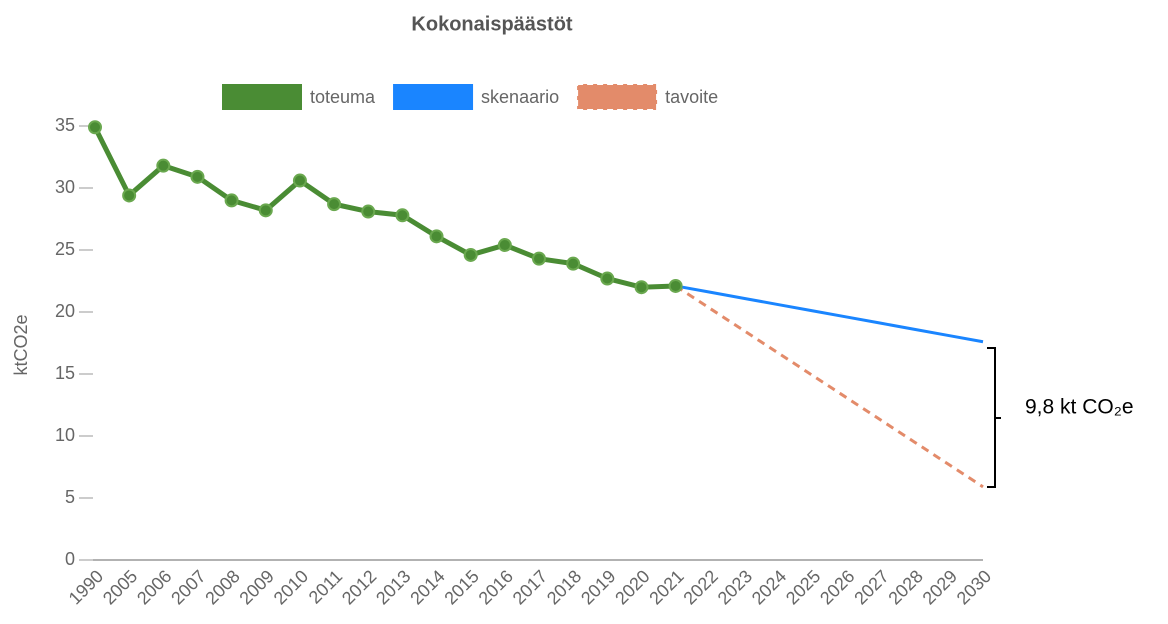 This screenshot has height=624, width=1168. I want to click on y-axis-label: ktCO2e, so click(21, 344).